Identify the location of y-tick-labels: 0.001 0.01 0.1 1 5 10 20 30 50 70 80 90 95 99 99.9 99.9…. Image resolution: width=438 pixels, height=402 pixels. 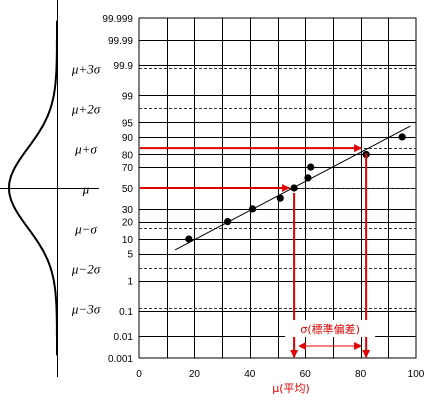
(117, 189).